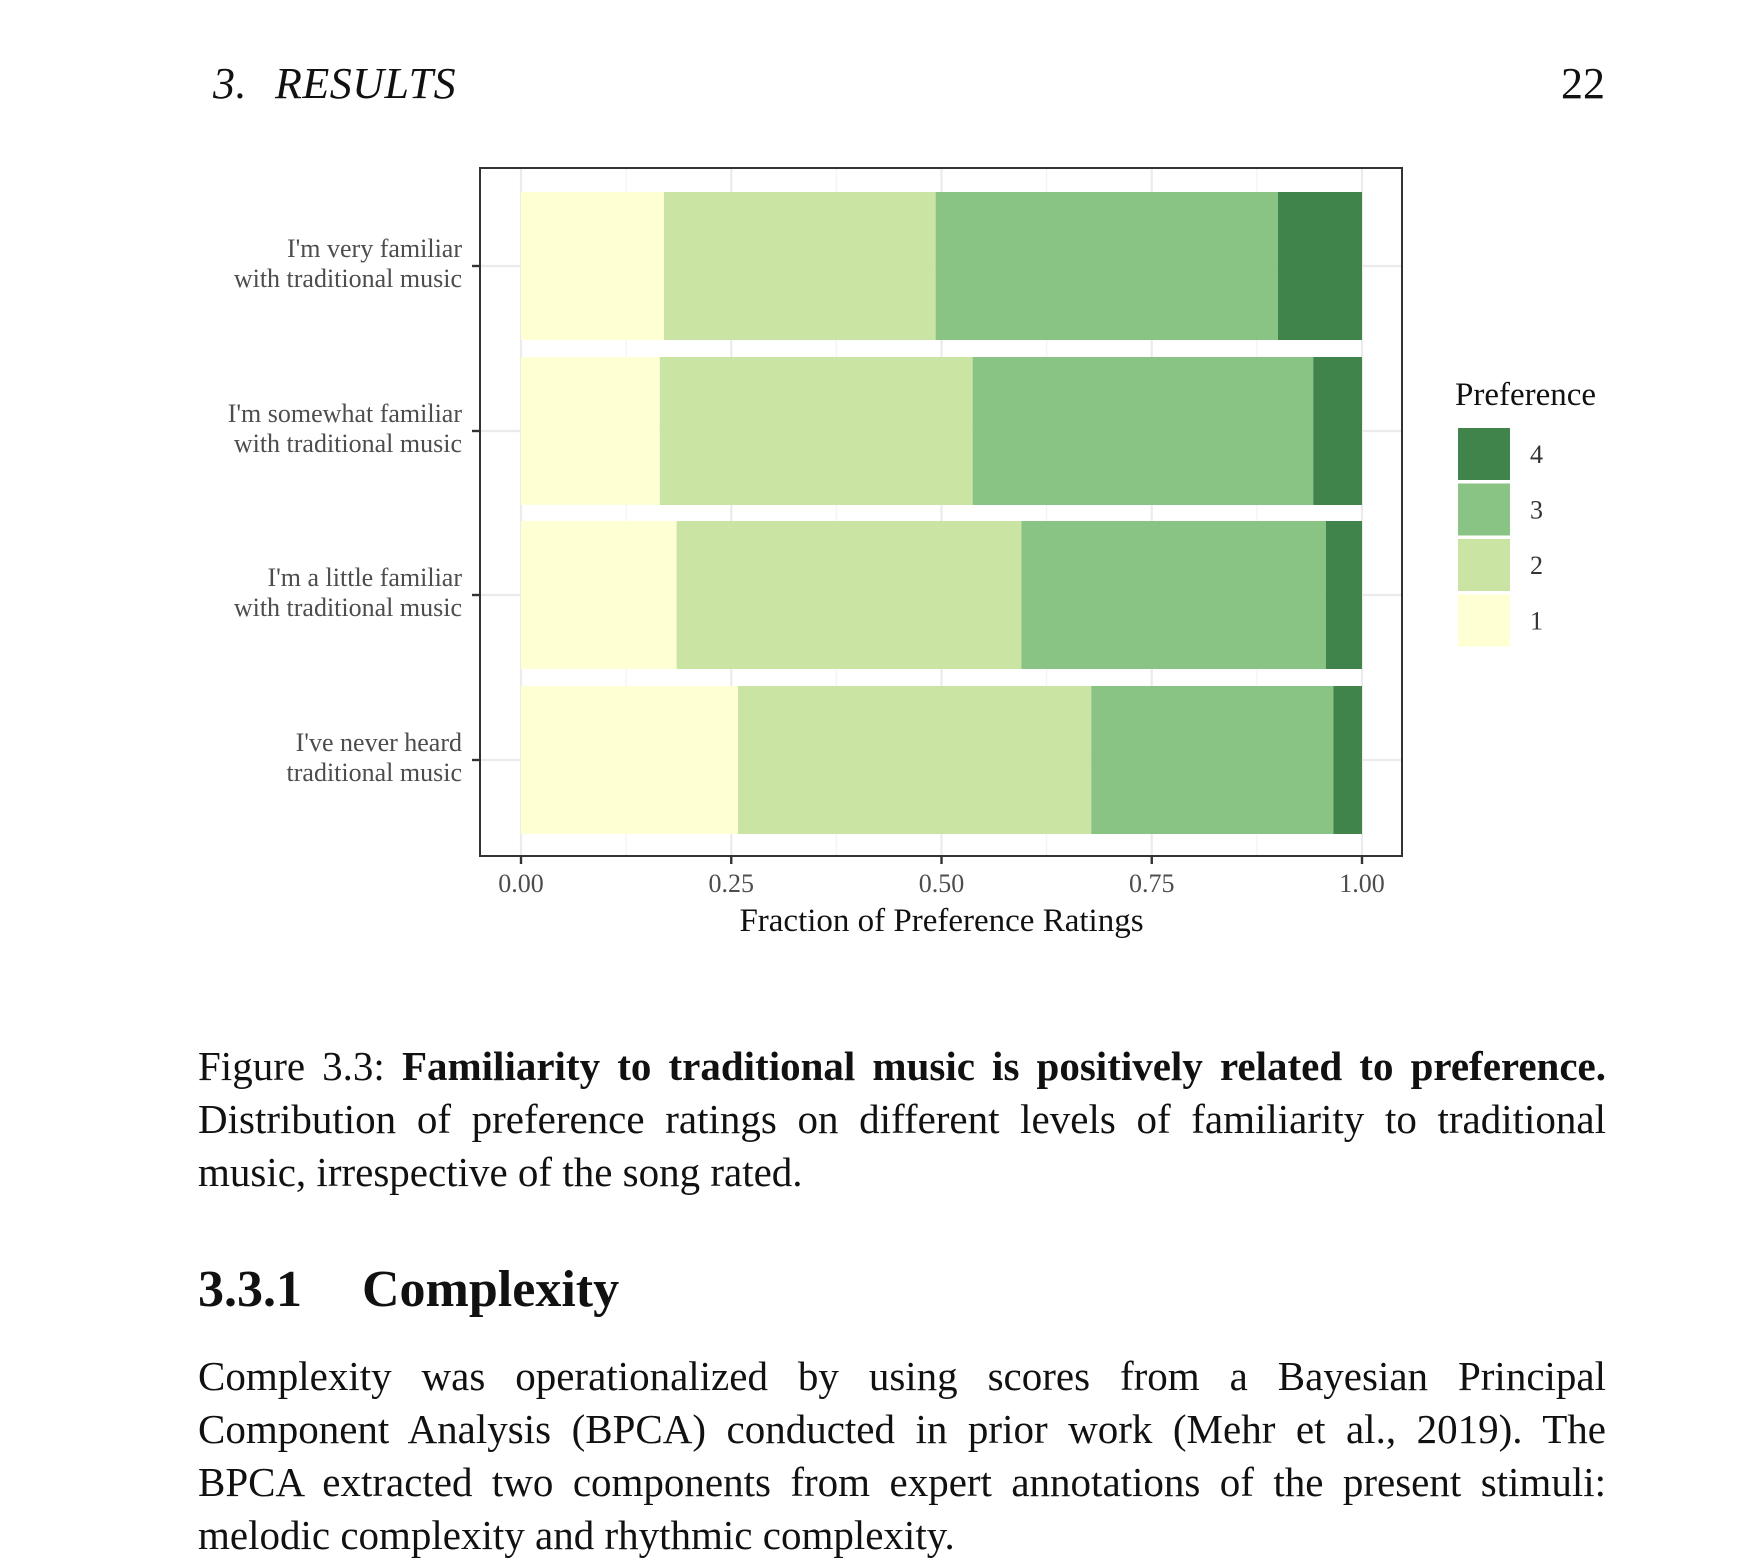  What do you see at coordinates (230, 83) in the screenshot?
I see `chapter-number: 3.` at bounding box center [230, 83].